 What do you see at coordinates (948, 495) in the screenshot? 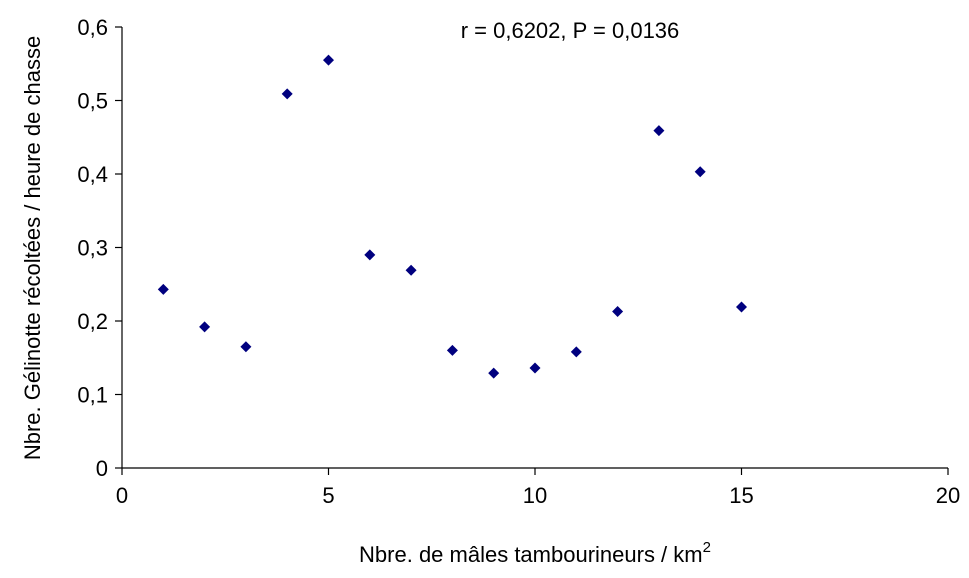
I see `x-tick-label: 20` at bounding box center [948, 495].